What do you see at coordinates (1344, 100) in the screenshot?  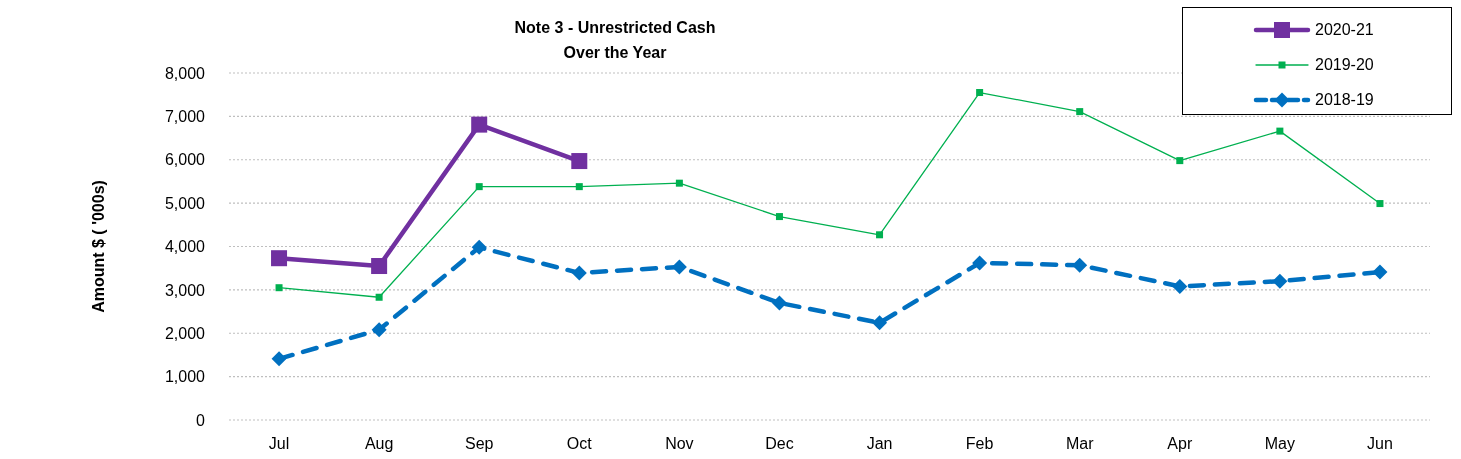 I see `legend-label: 2018-19` at bounding box center [1344, 100].